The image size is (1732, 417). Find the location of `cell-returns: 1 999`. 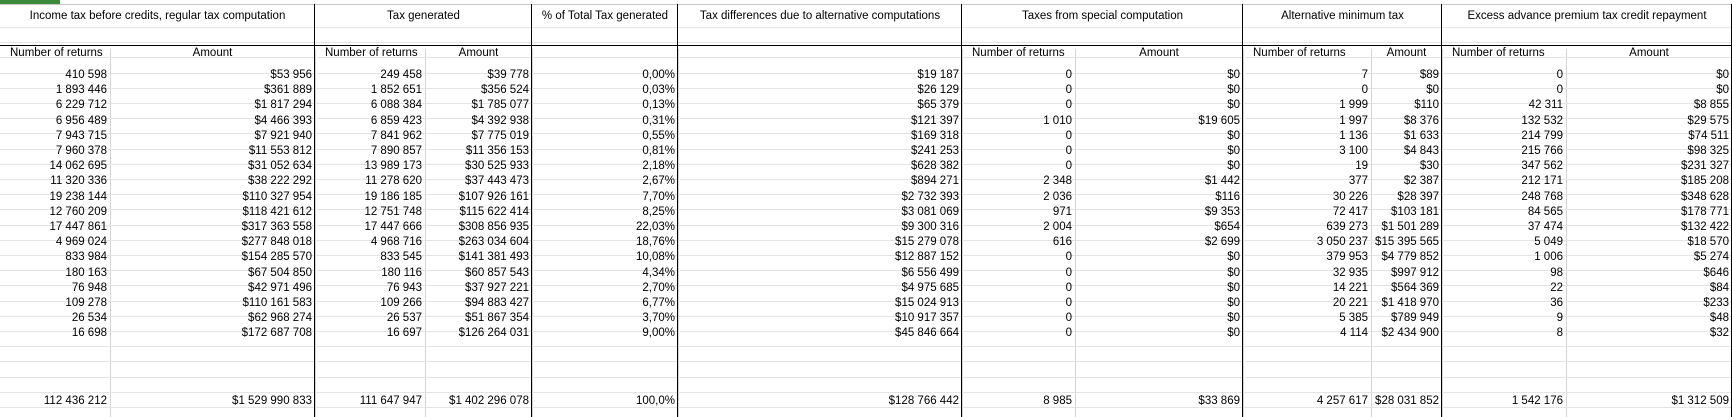

cell-returns: 1 999 is located at coordinates (1353, 105).